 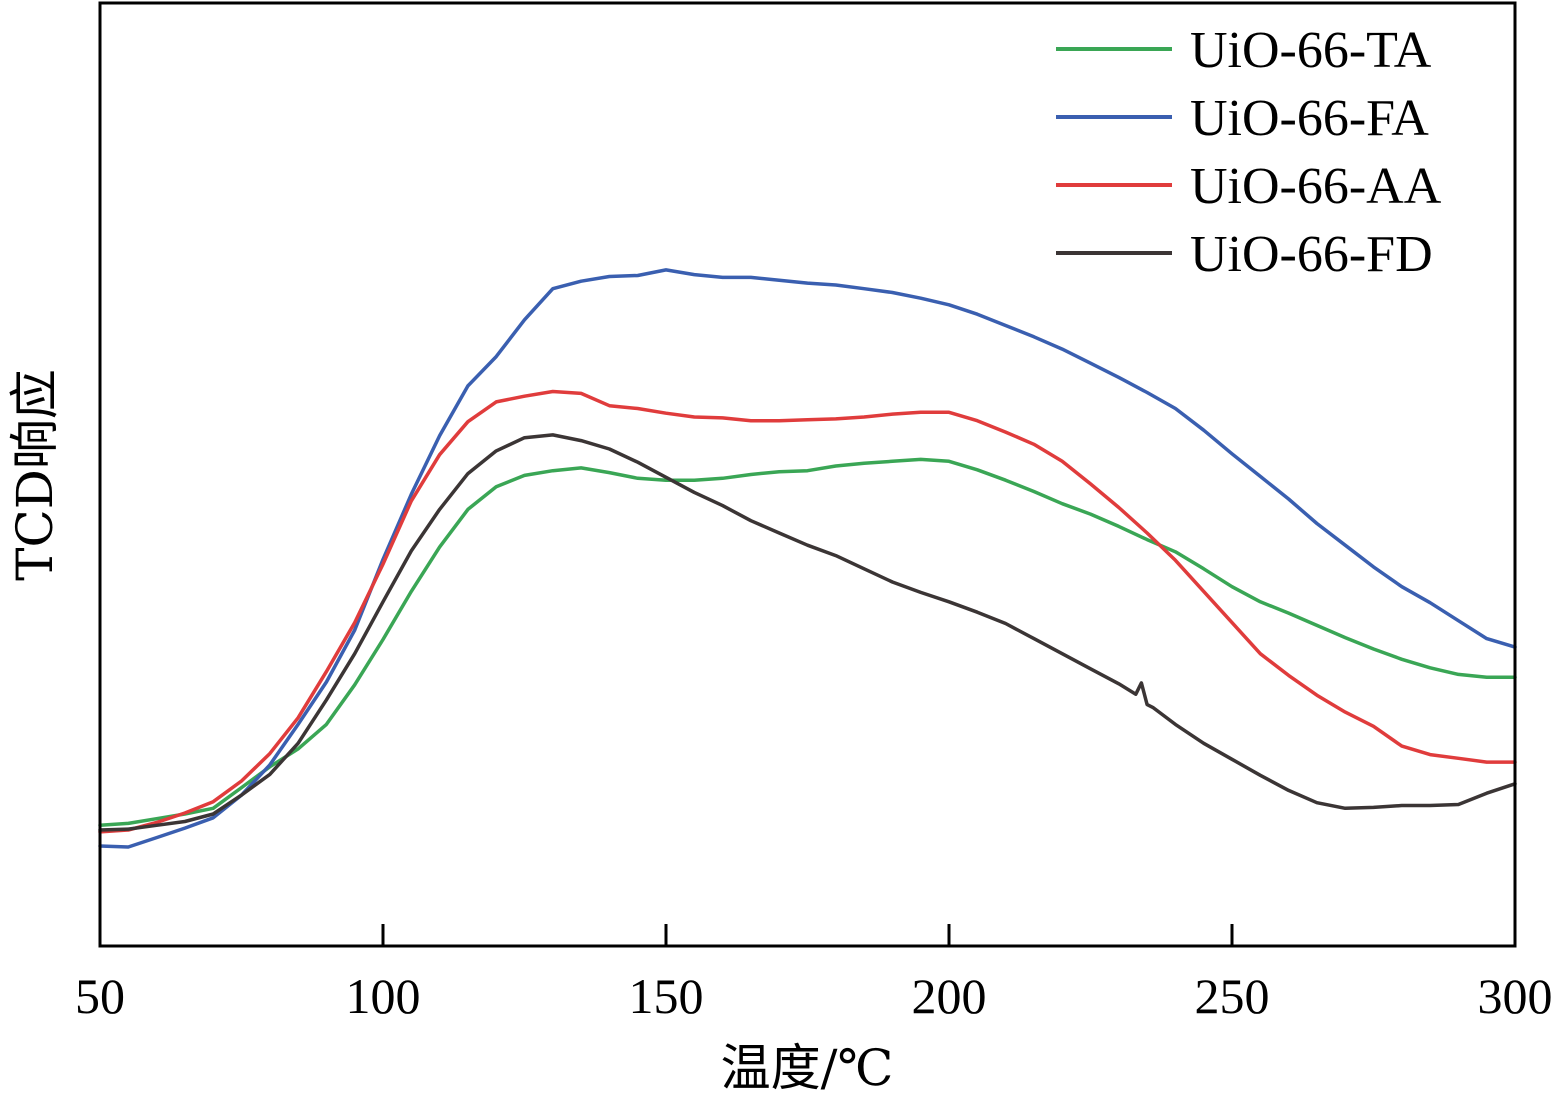 I want to click on legend-label-uio-66-fa: UiO-66-FA, so click(x=1309, y=118).